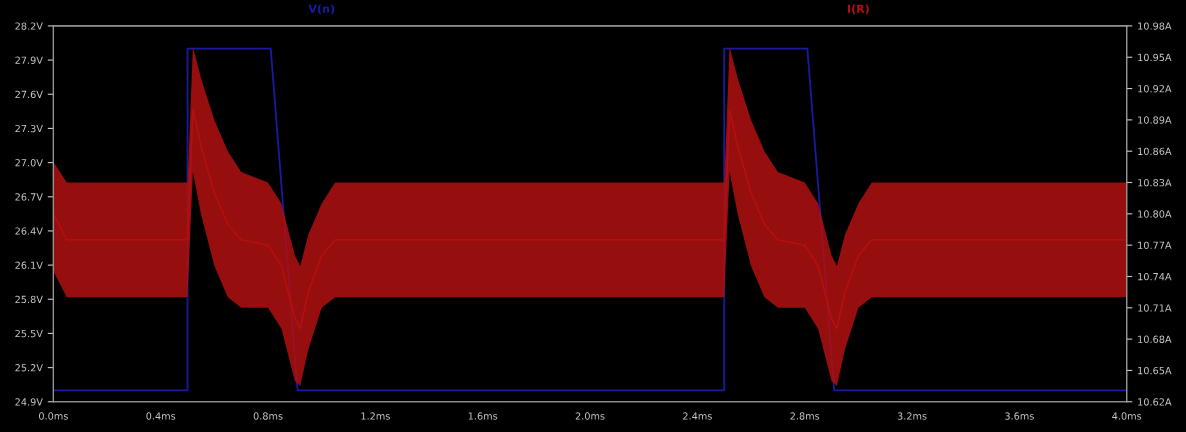  What do you see at coordinates (1155, 245) in the screenshot?
I see `y2-tick-label: 10.77A` at bounding box center [1155, 245].